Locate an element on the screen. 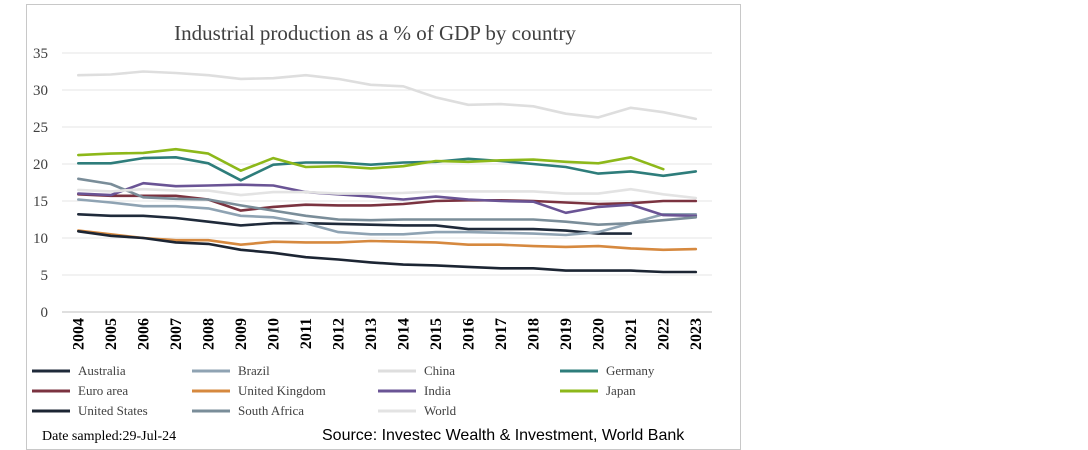 This screenshot has height=450, width=1088. x-tick-label: 2008 is located at coordinates (208, 334).